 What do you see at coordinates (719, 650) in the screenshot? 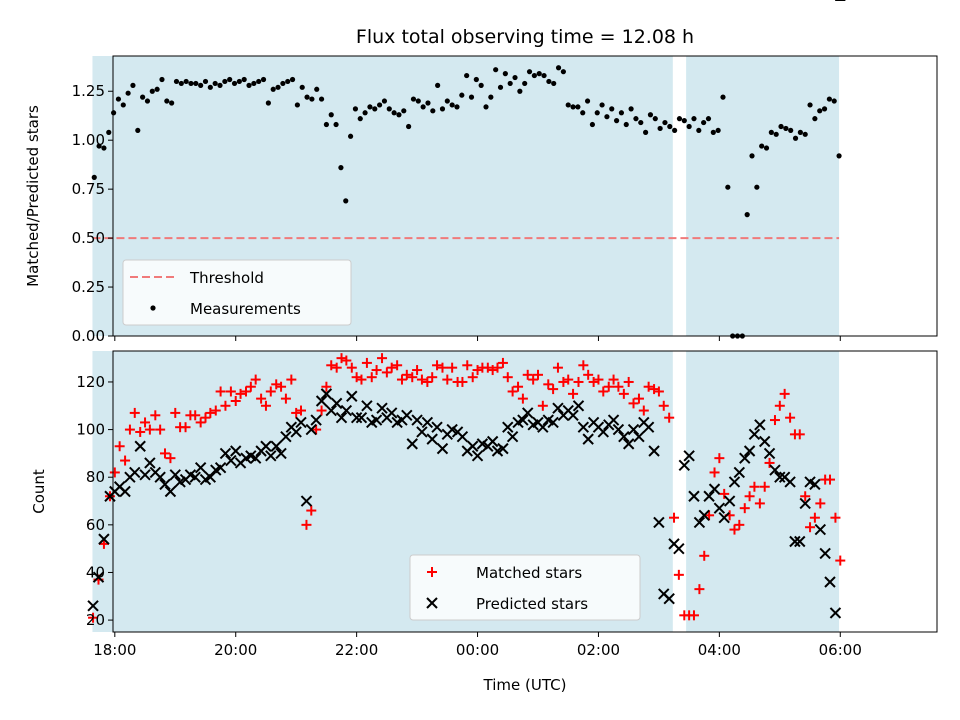
I see `x-tick-label: 04:00` at bounding box center [719, 650].